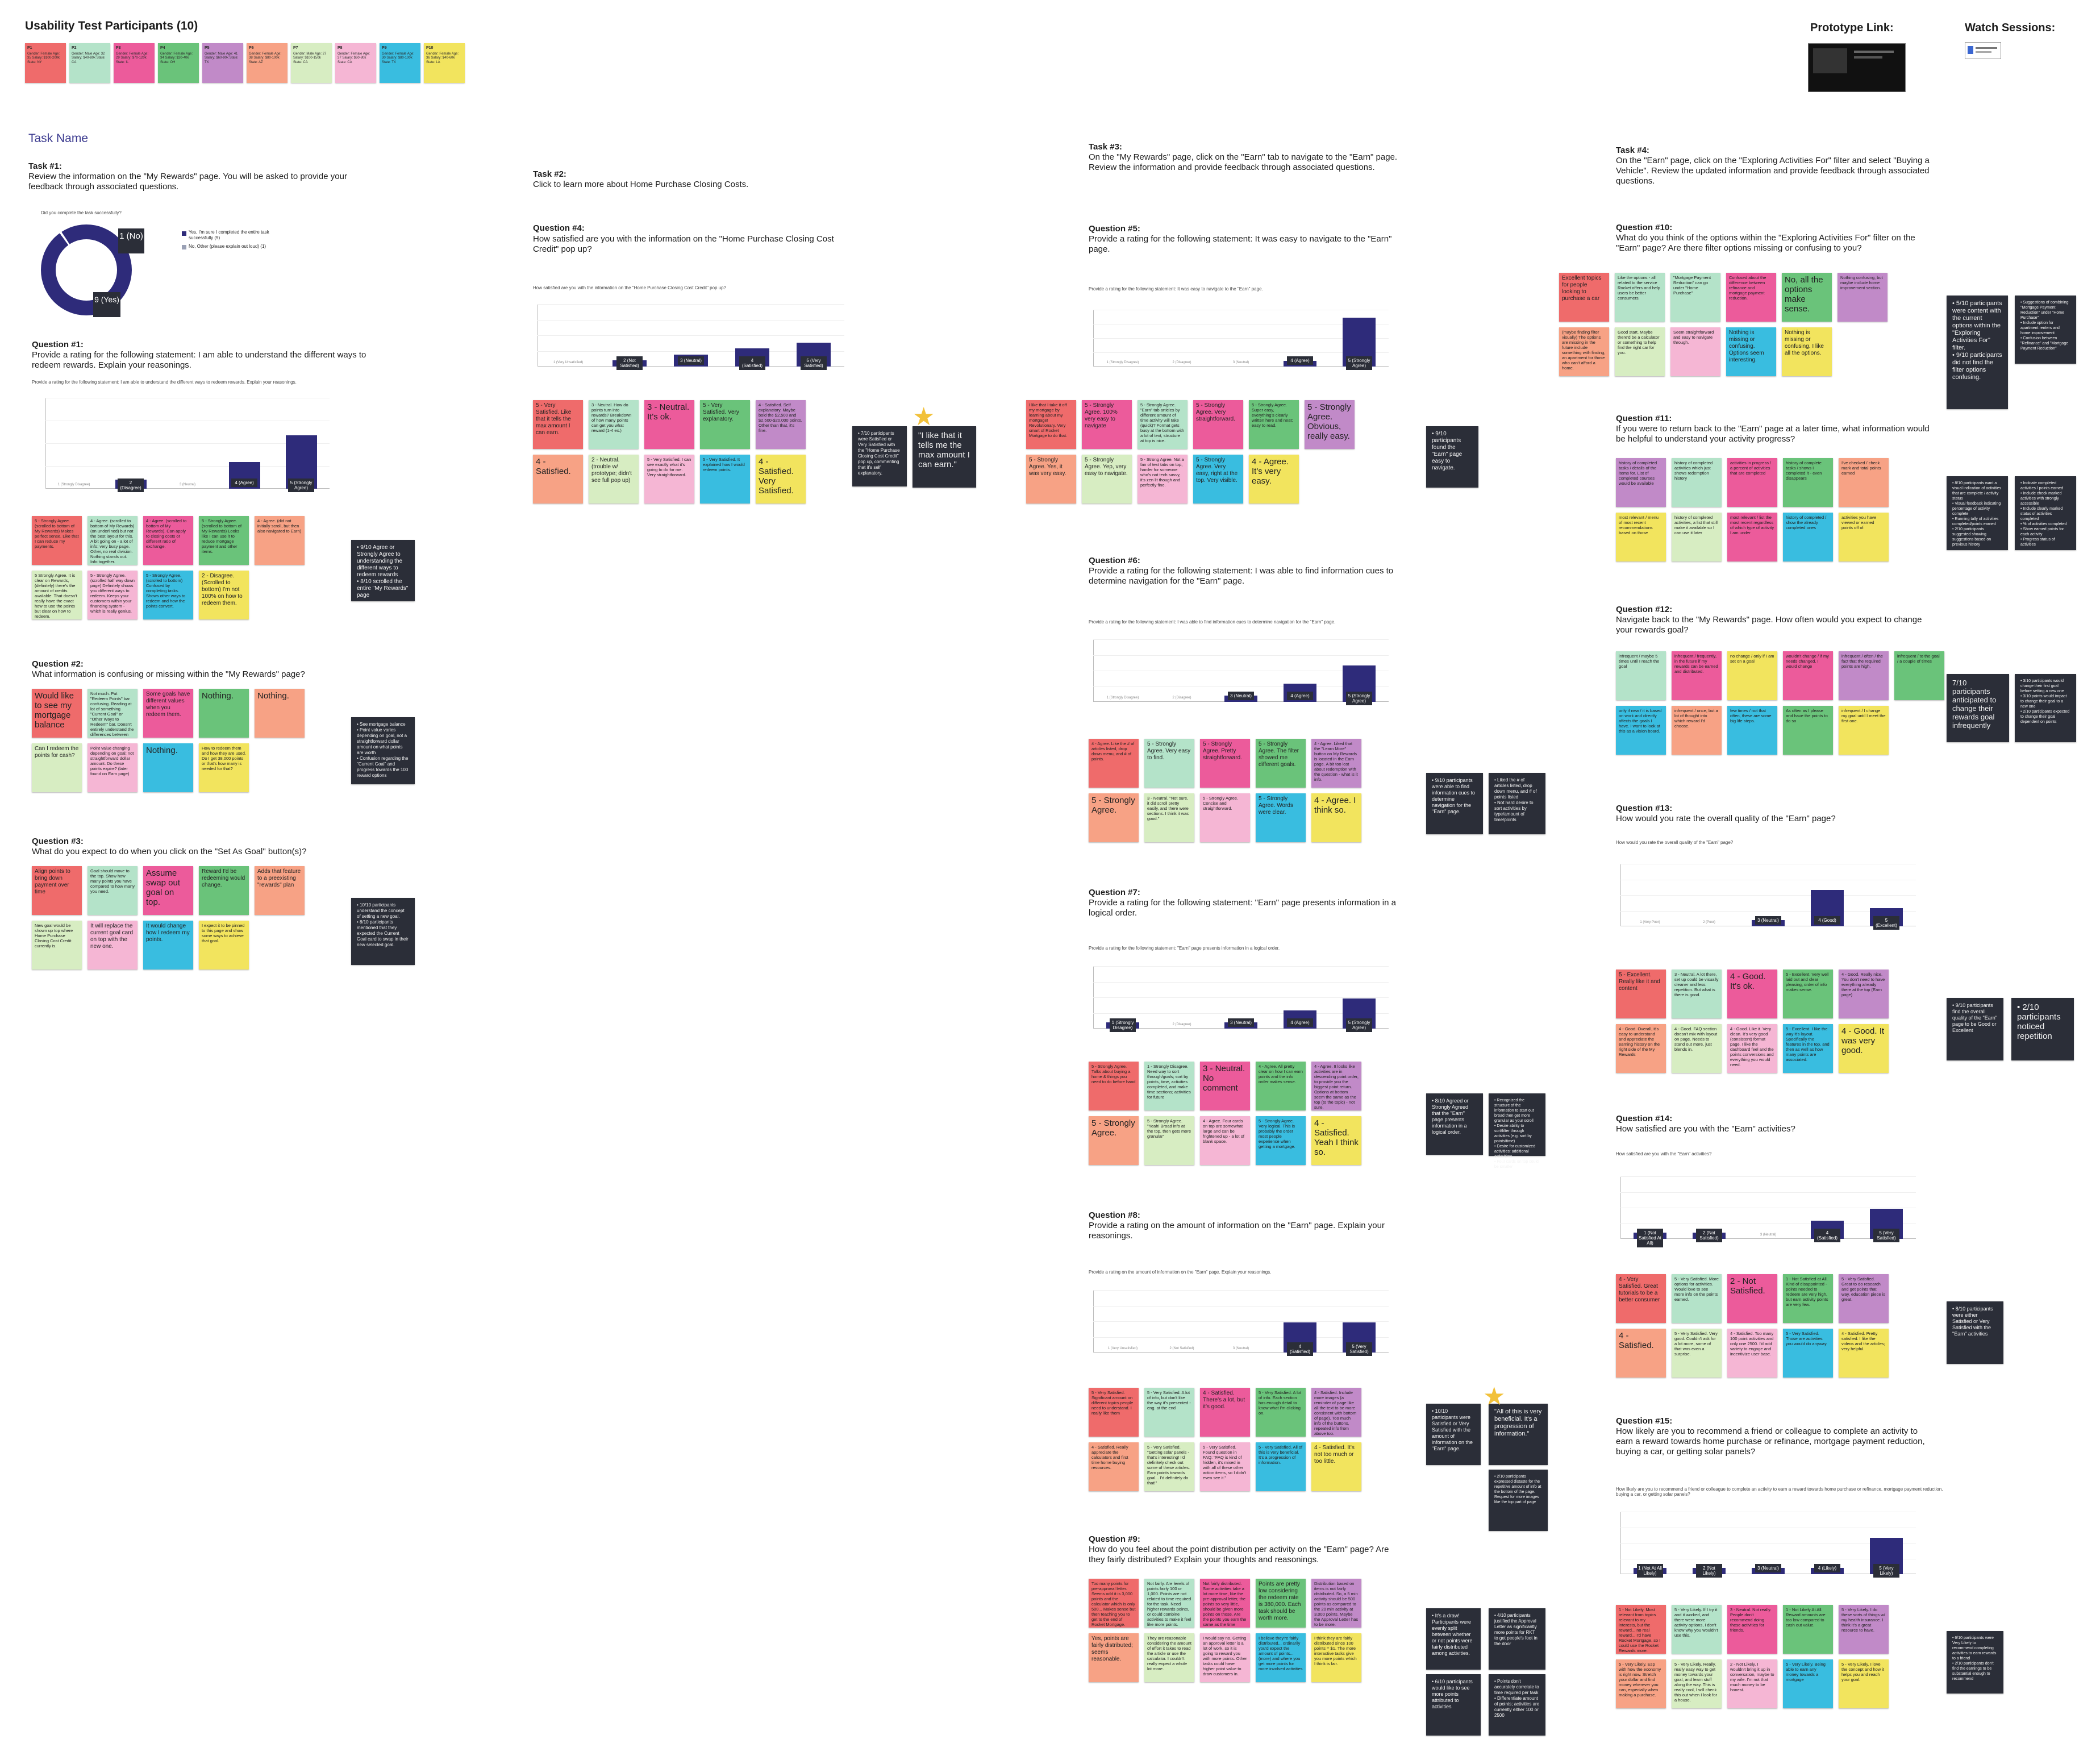 Image resolution: width=2100 pixels, height=1760 pixels. I want to click on page-title: Usability Test Participants (10), so click(112, 26).